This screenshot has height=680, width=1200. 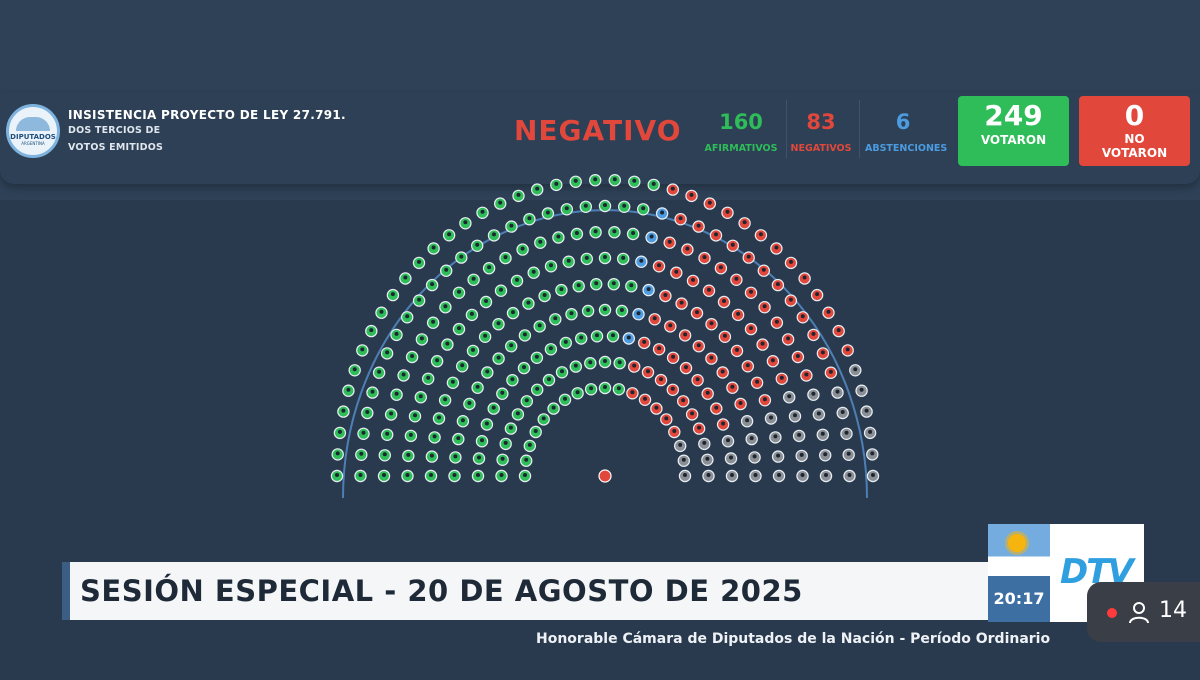 I want to click on afirmativos-count: 160, so click(x=741, y=122).